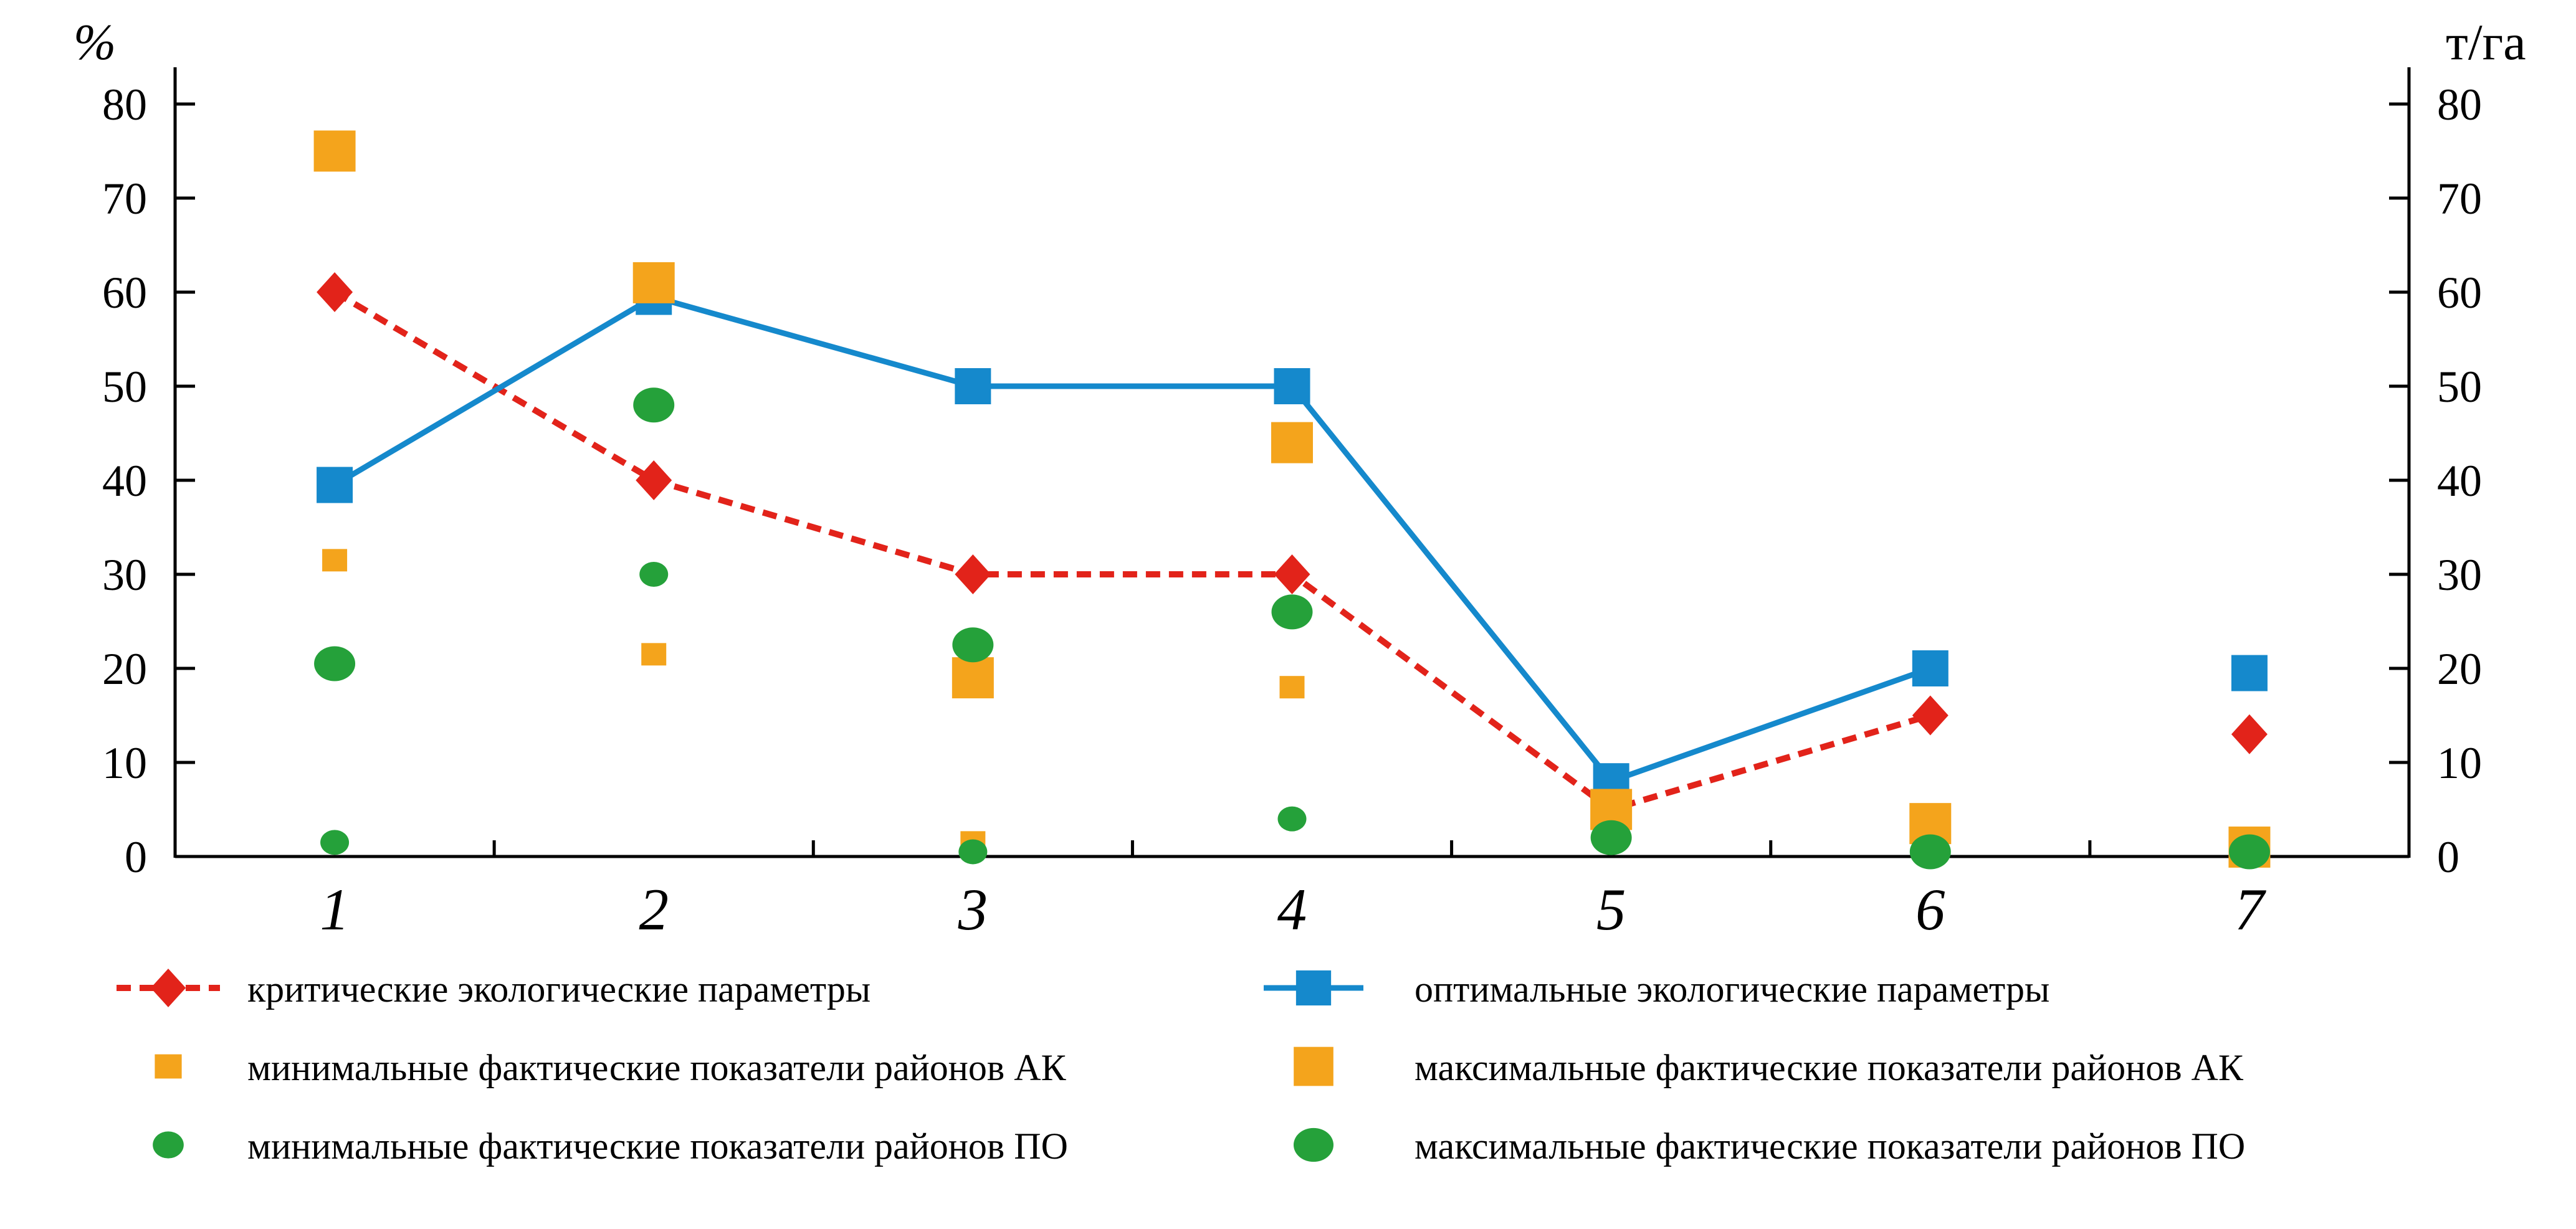 This screenshot has height=1229, width=2576. What do you see at coordinates (124, 293) in the screenshot?
I see `y-tick-label-left-60: 60` at bounding box center [124, 293].